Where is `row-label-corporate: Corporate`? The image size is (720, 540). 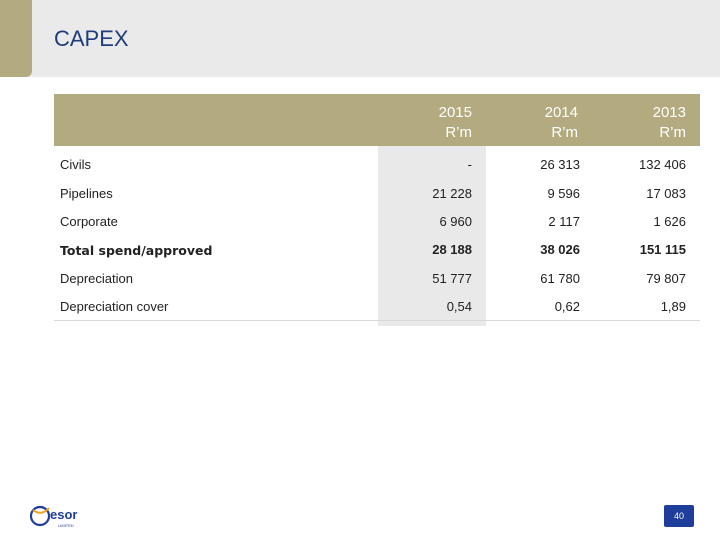
row-label-corporate: Corporate is located at coordinates (89, 221).